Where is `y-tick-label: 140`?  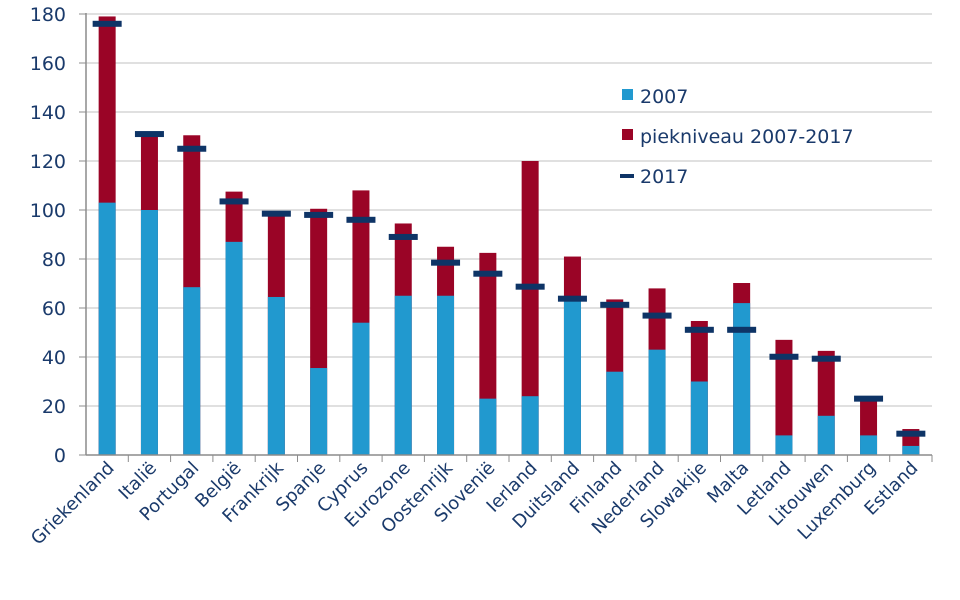 y-tick-label: 140 is located at coordinates (48, 113).